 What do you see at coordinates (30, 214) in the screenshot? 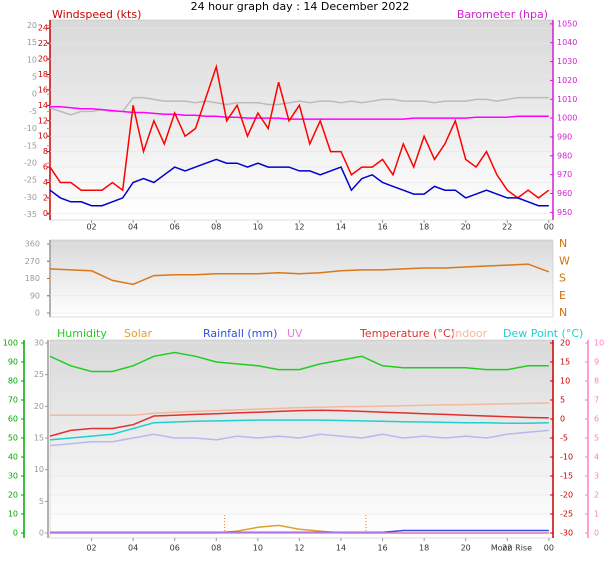
I see `y-tick-label: -35` at bounding box center [30, 214].